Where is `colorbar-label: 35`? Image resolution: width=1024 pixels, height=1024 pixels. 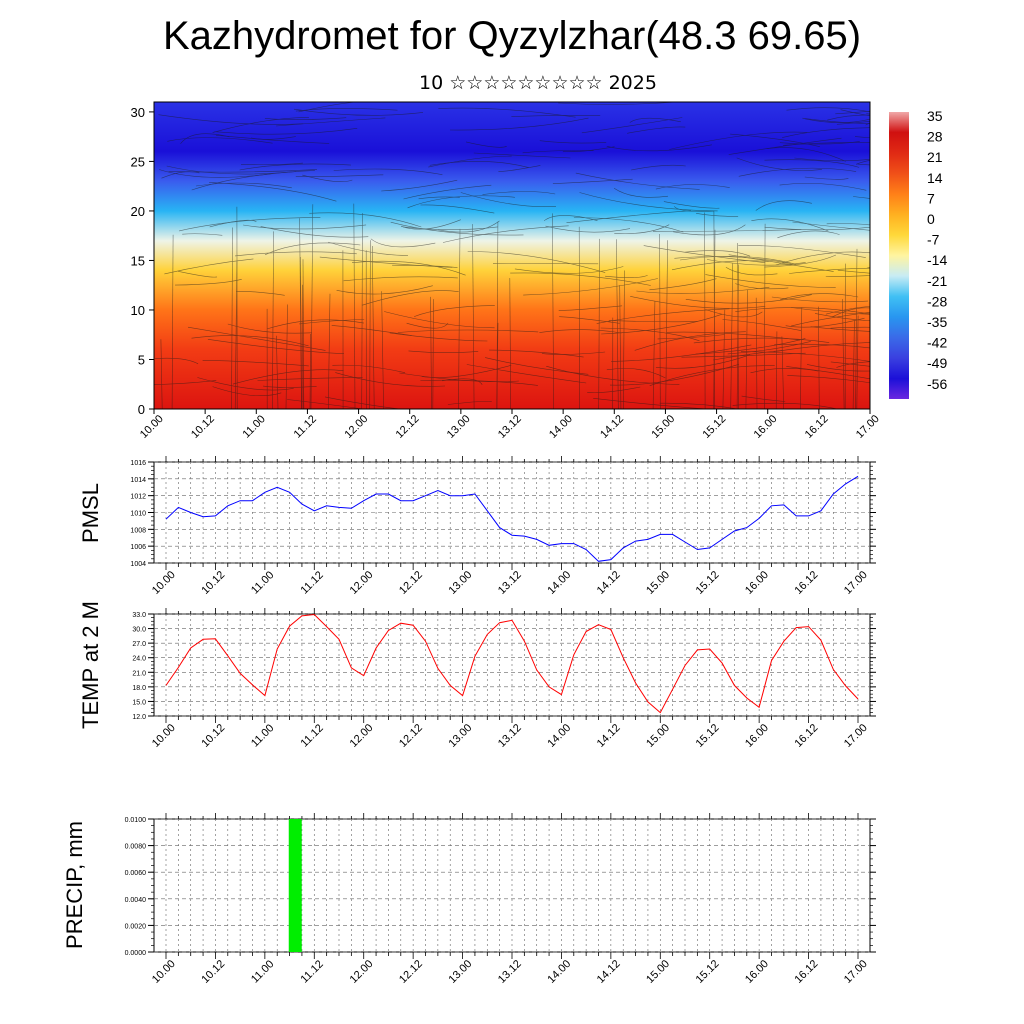 colorbar-label: 35 is located at coordinates (935, 116).